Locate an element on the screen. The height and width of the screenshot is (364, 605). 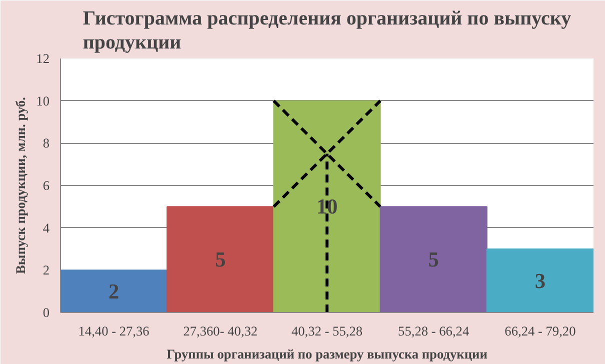
y-tick-label: 10 is located at coordinates (43, 100).